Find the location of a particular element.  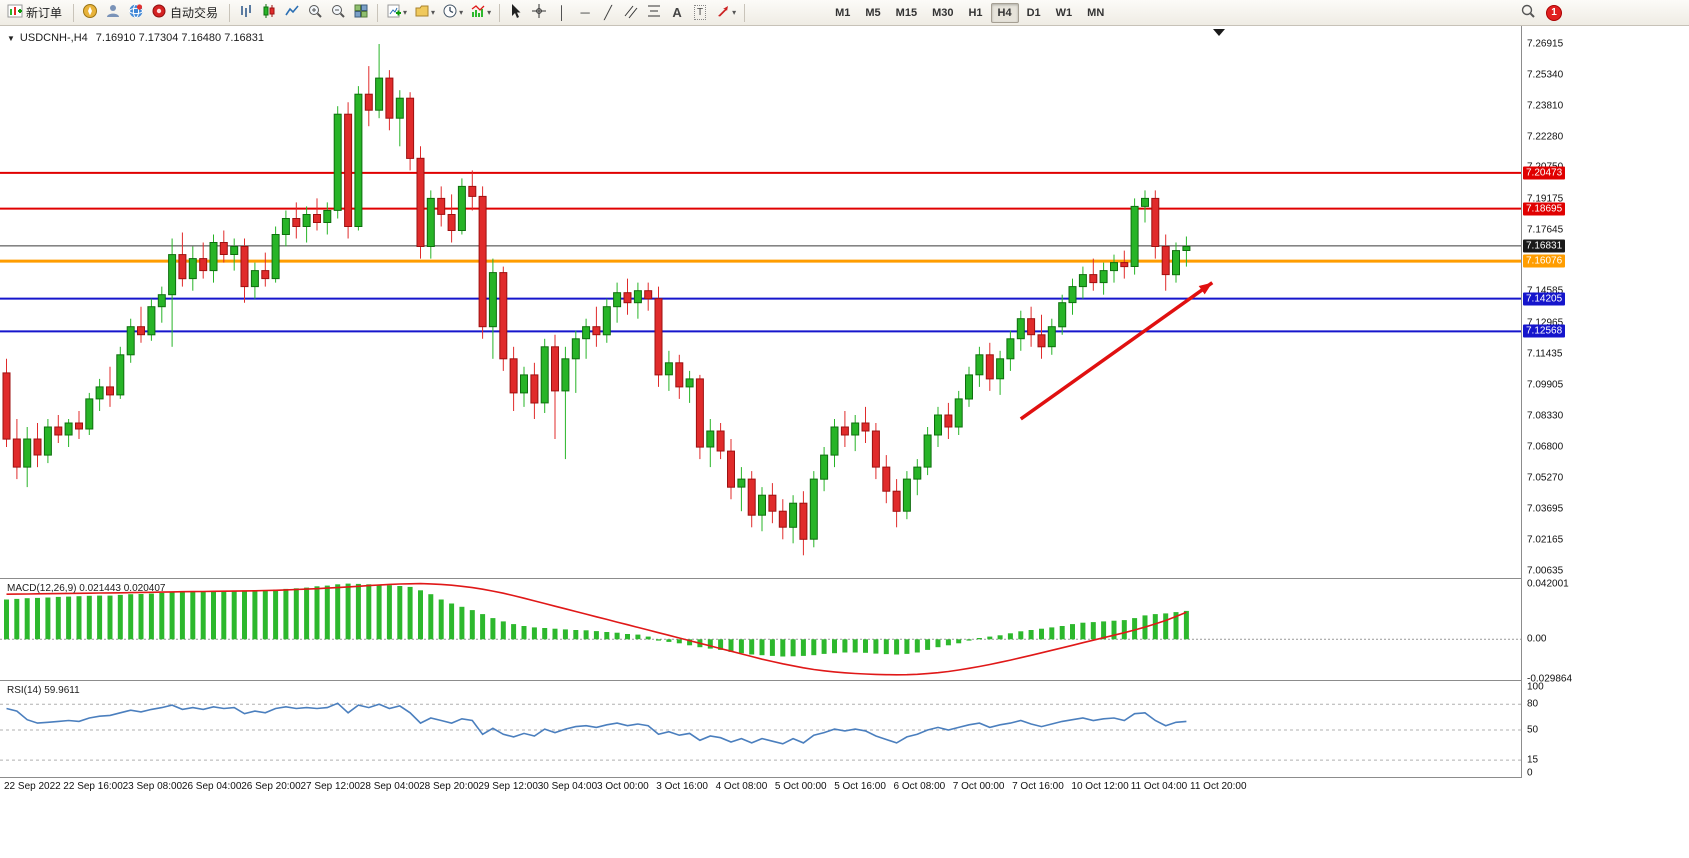

text-label-button: T is located at coordinates (700, 13).